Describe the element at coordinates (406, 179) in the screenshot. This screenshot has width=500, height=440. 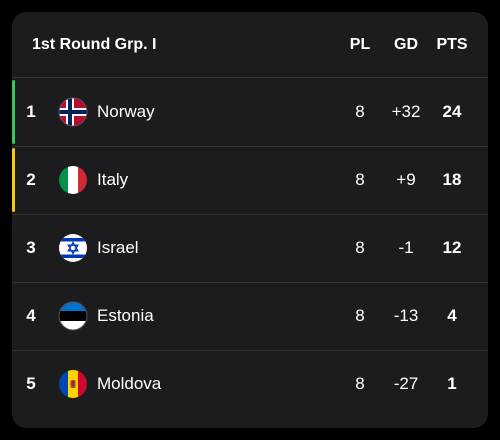
I see `goal-difference: +9` at that location.